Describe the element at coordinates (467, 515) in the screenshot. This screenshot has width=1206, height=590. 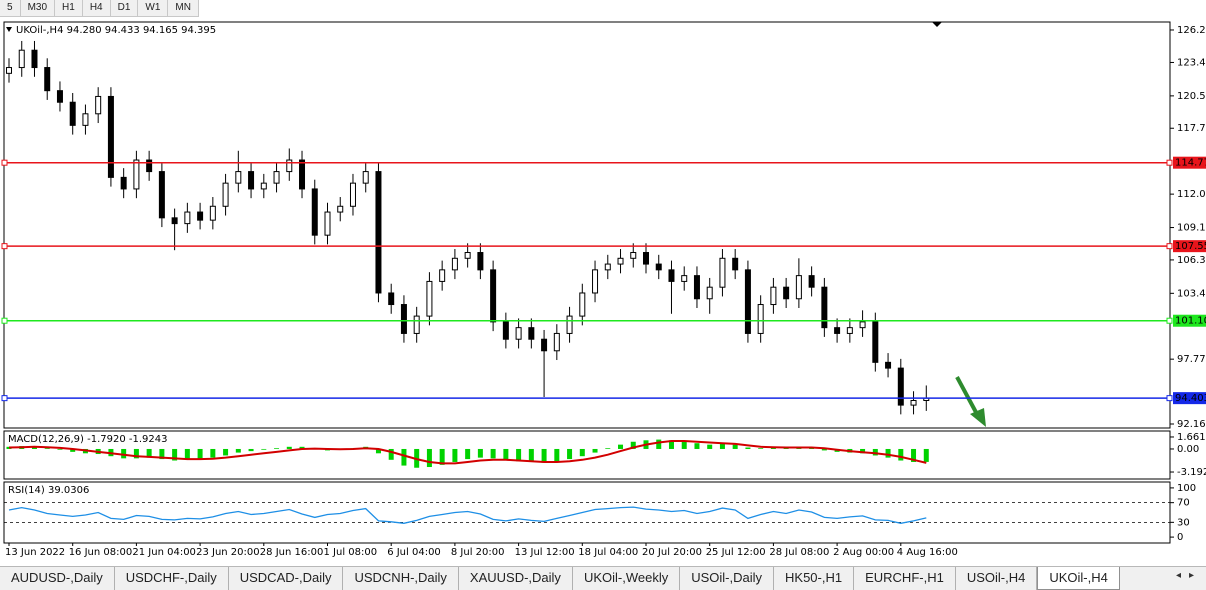
I see `indicator-line` at that location.